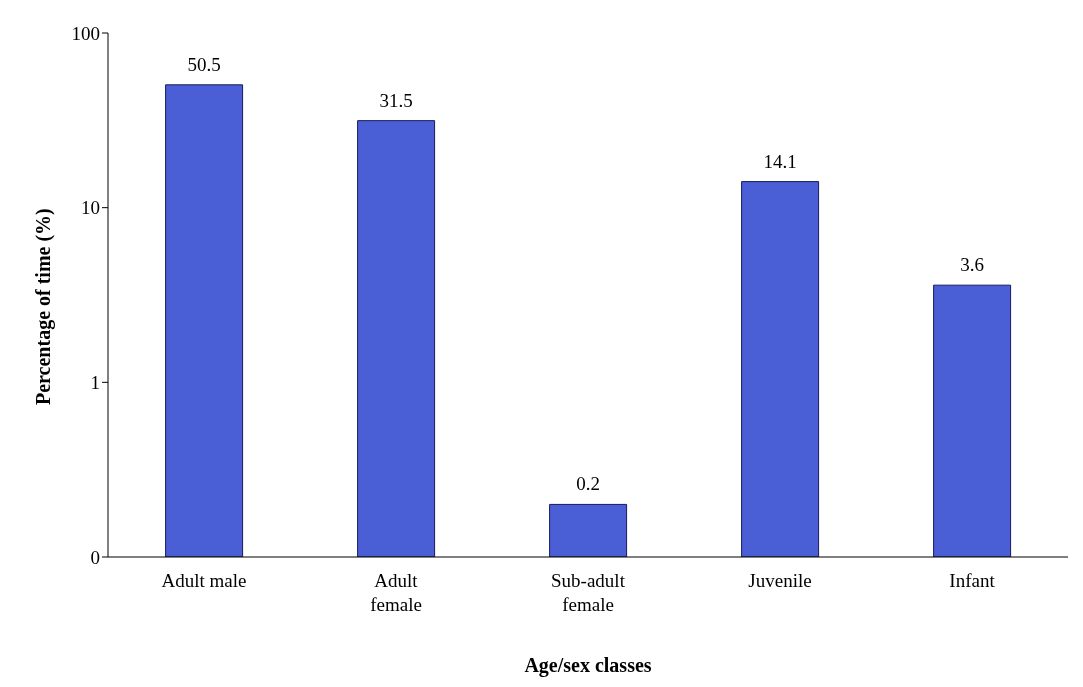  What do you see at coordinates (204, 64) in the screenshot?
I see `data-label: 50.5` at bounding box center [204, 64].